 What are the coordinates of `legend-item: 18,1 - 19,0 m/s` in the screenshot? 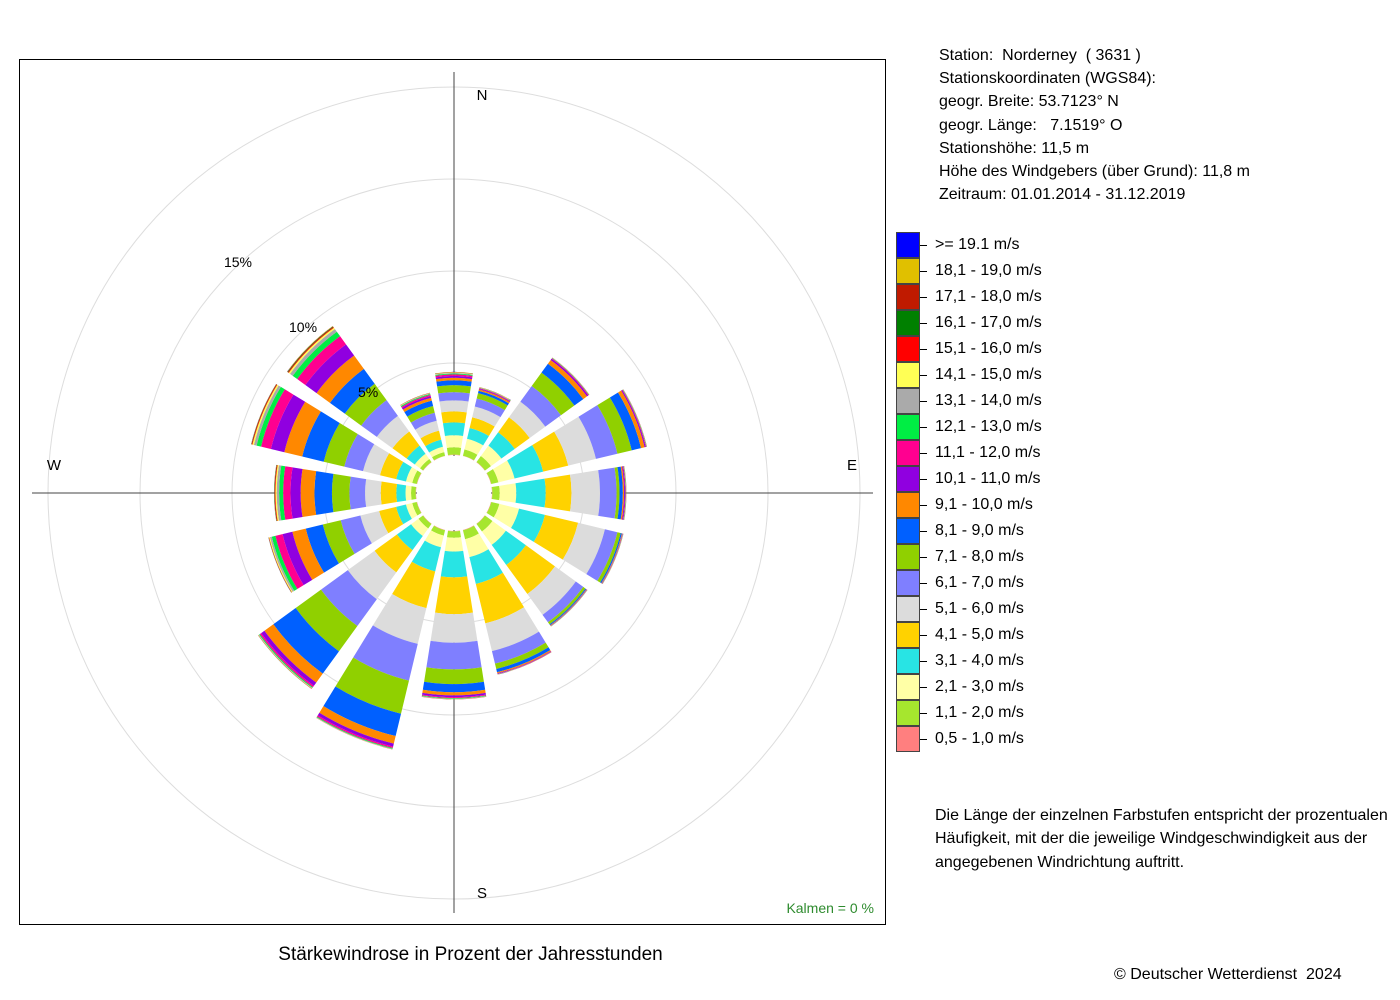 It's located at (1046, 271).